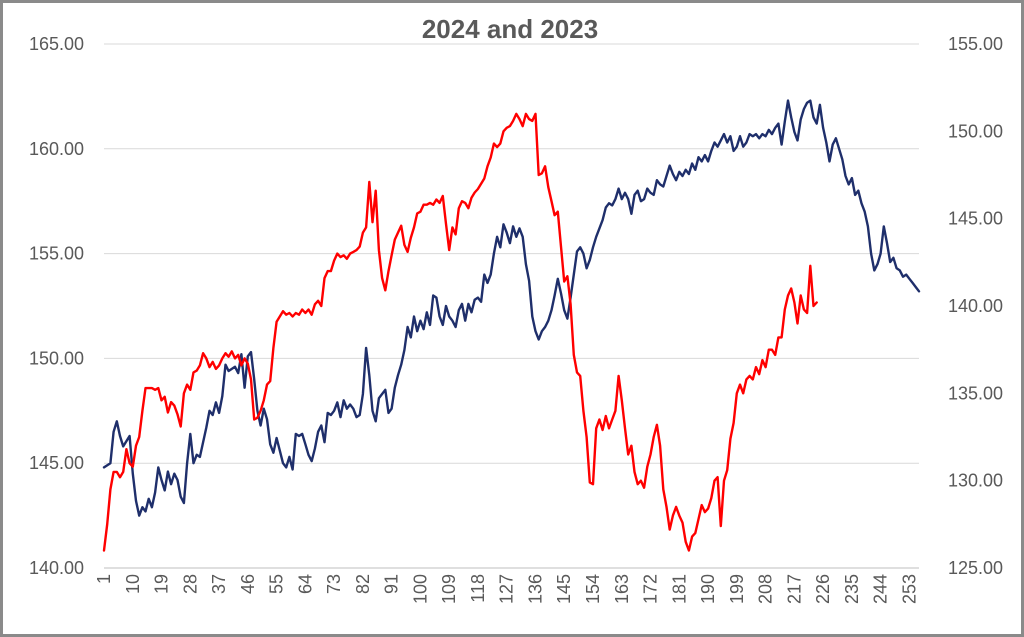  I want to click on chart-title: 2024 and 2023, so click(510, 29).